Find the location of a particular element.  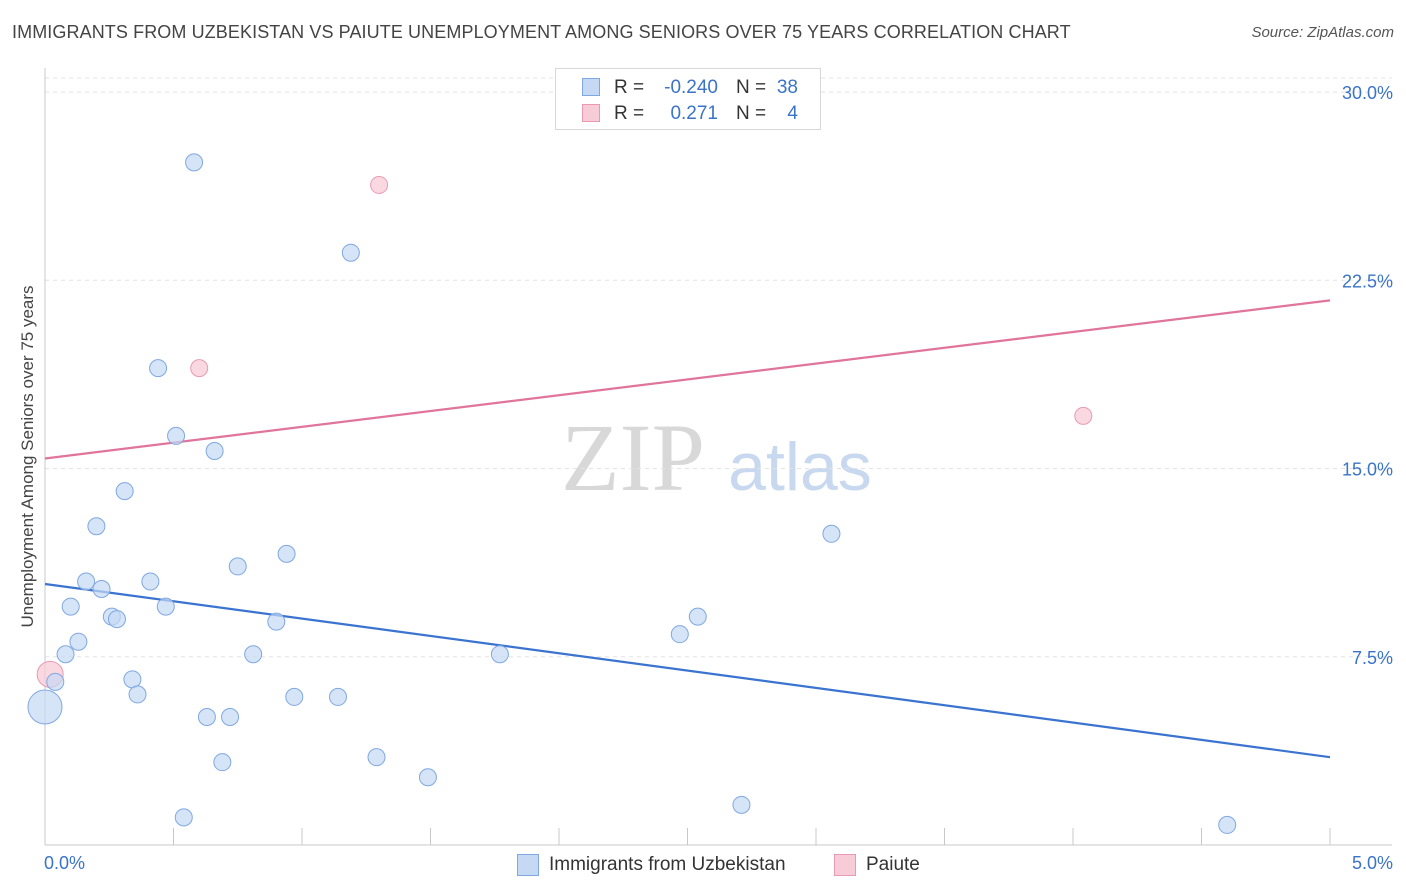

series-legend: Immigrants from Uzbekistan Paiute is located at coordinates (703, 866).